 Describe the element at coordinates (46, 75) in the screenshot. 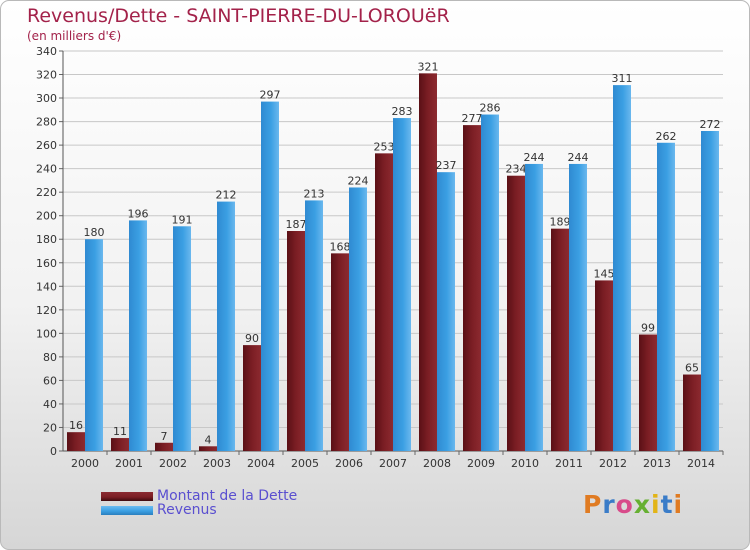

I see `y-tick-label: 320` at that location.